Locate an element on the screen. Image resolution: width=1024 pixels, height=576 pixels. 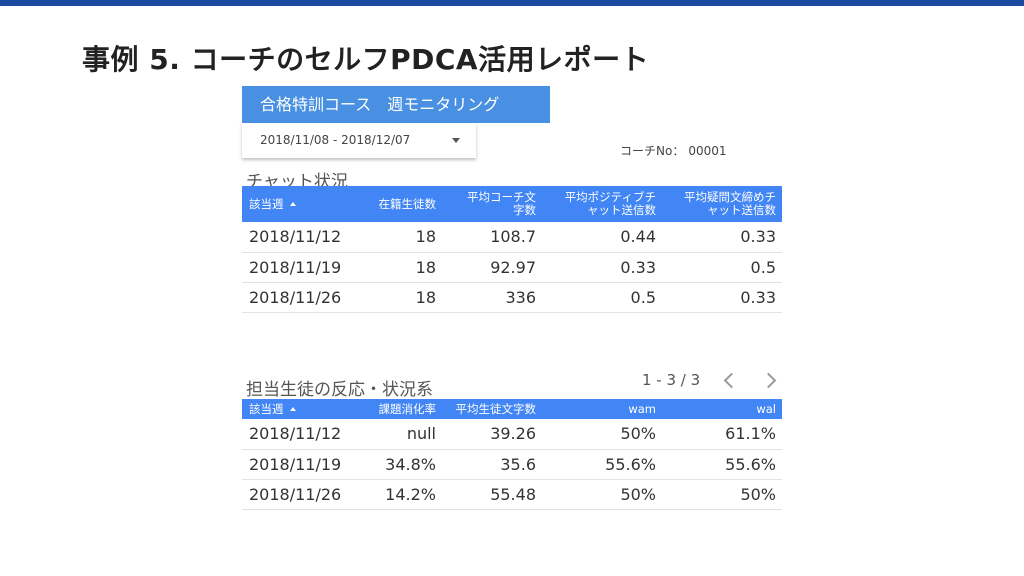
column-header-wam: wam is located at coordinates (602, 409).